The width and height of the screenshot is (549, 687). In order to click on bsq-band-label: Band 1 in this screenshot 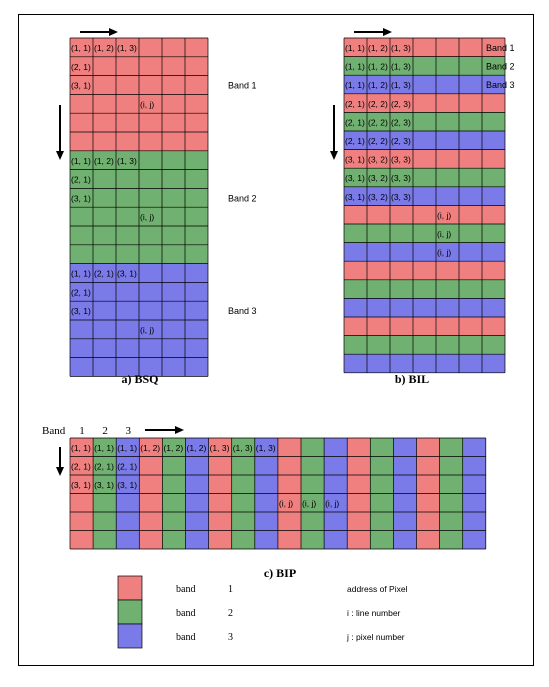, I will do `click(242, 86)`.